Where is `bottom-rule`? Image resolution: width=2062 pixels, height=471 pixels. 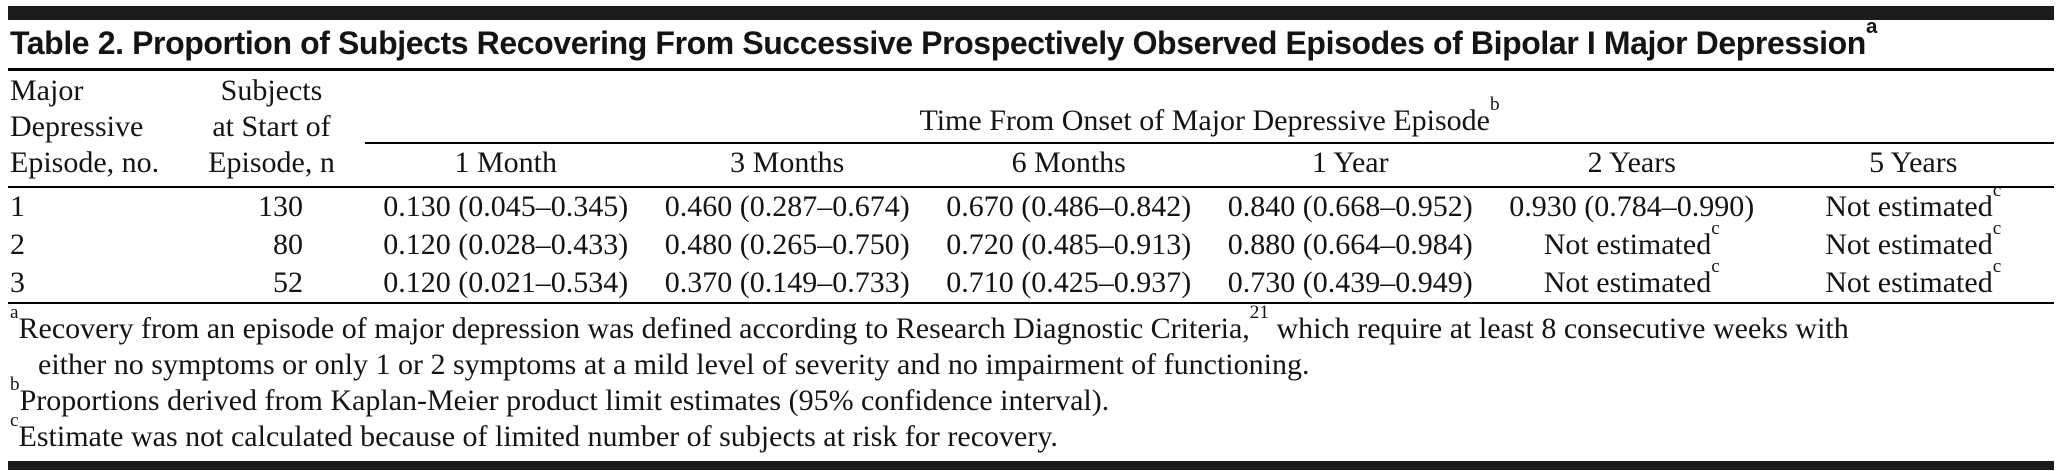 bottom-rule is located at coordinates (1031, 465).